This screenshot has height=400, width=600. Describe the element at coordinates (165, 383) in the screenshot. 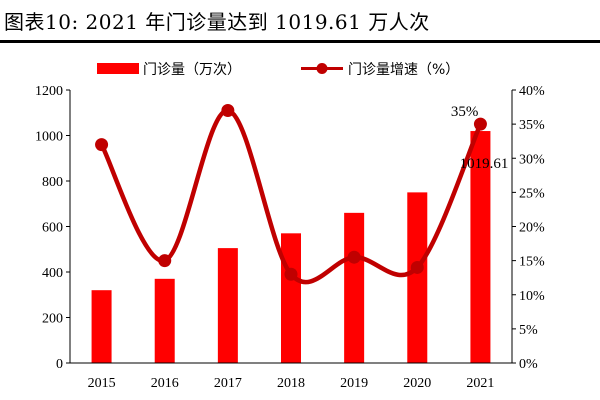

I see `x-tick-label-2016: 2016` at that location.